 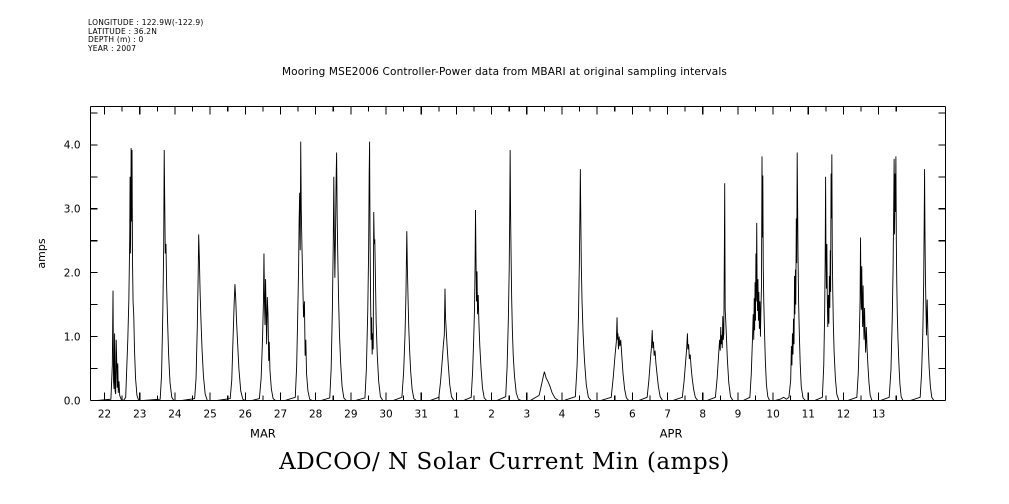 I want to click on y-axis-tick-labels: 0.0 1.0 2.0 3.0 4.0, so click(x=72, y=274).